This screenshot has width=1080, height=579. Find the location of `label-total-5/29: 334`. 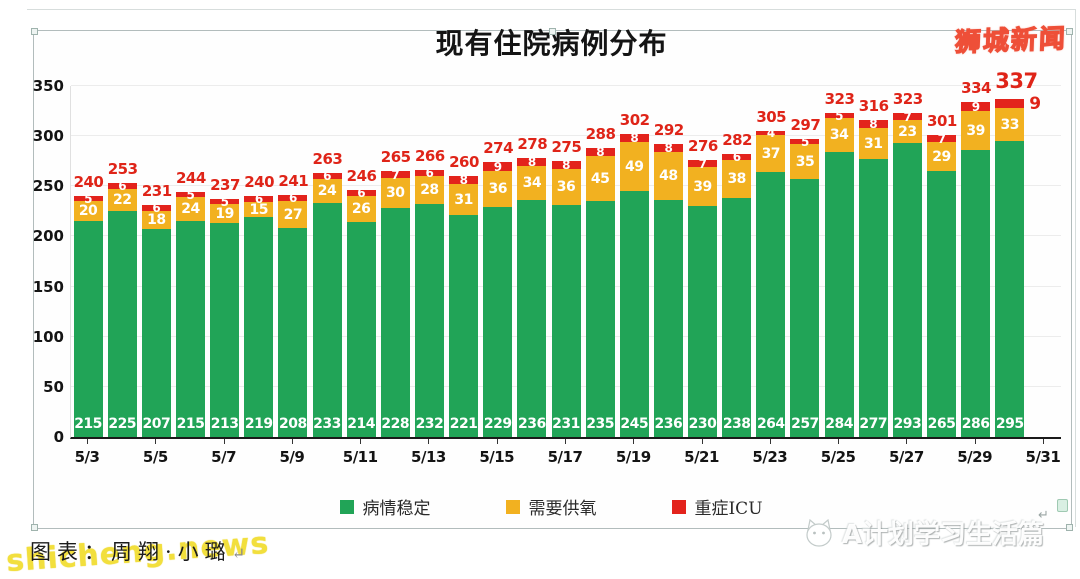

label-total-5/29: 334 is located at coordinates (976, 88).